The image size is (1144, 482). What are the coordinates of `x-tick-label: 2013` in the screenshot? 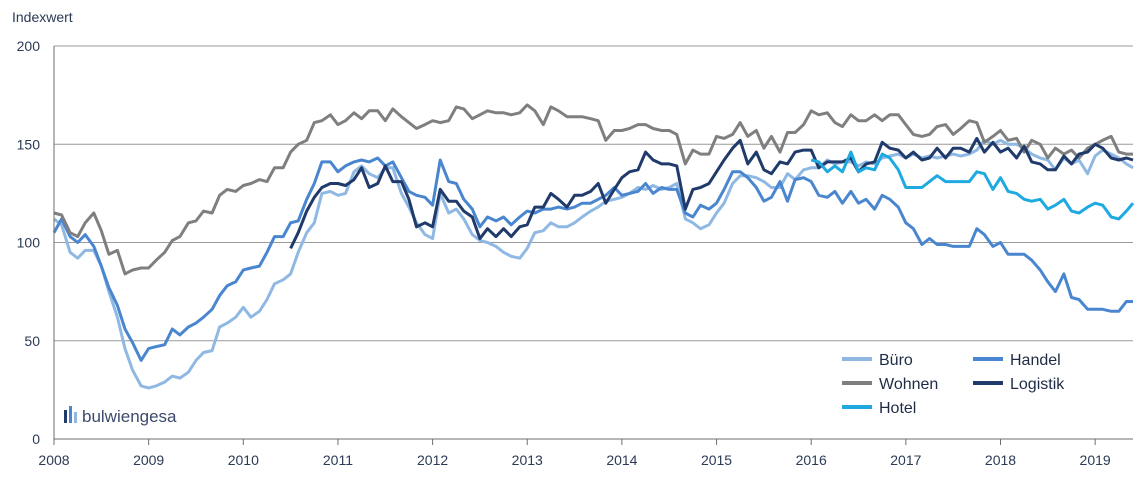 It's located at (527, 460).